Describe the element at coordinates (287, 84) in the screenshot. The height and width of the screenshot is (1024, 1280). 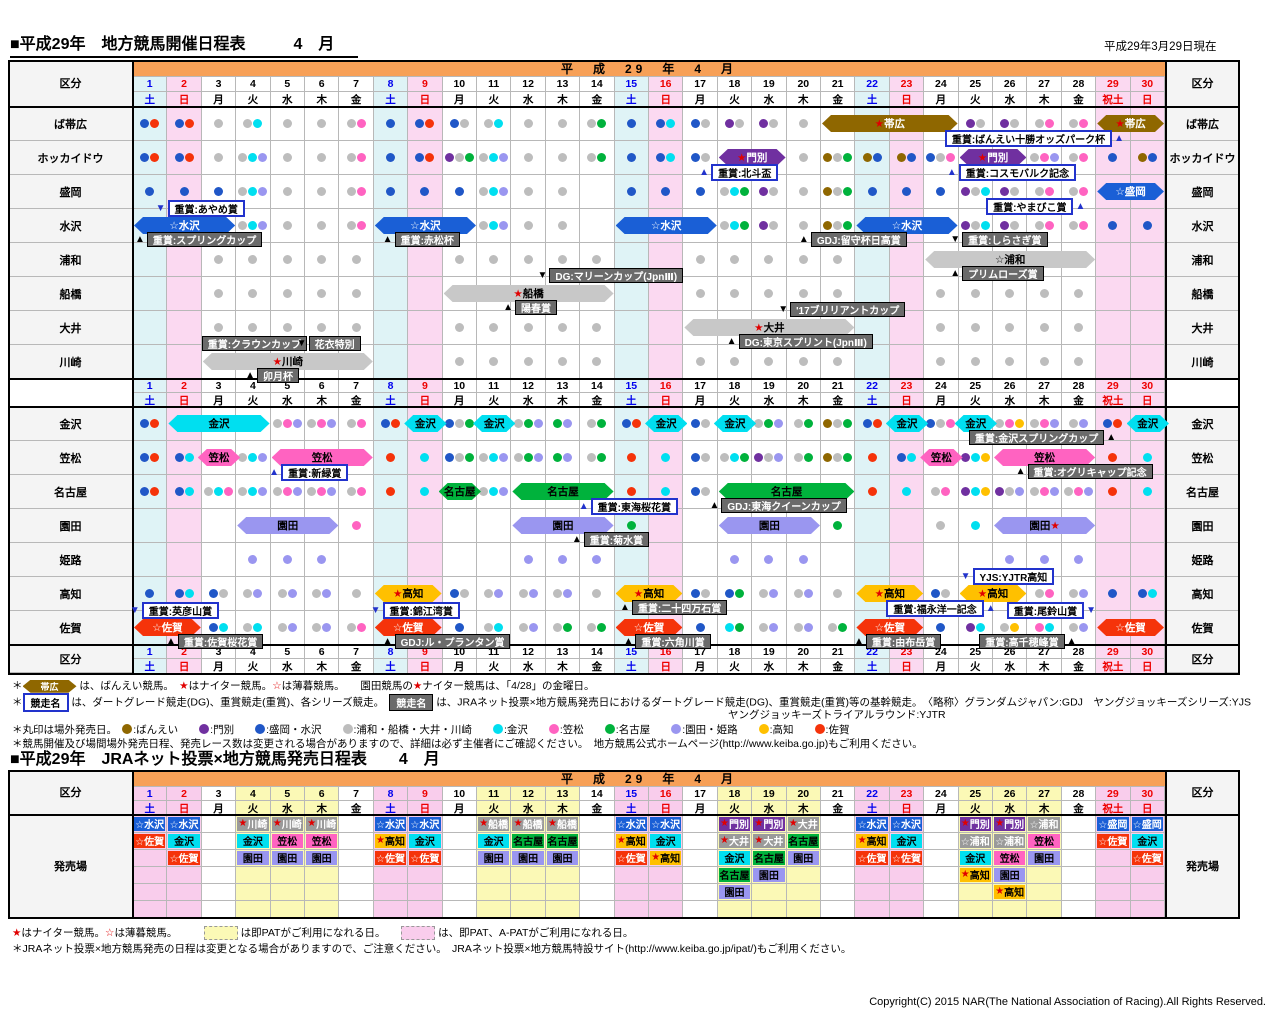
I see `day-header-cell: 5` at that location.